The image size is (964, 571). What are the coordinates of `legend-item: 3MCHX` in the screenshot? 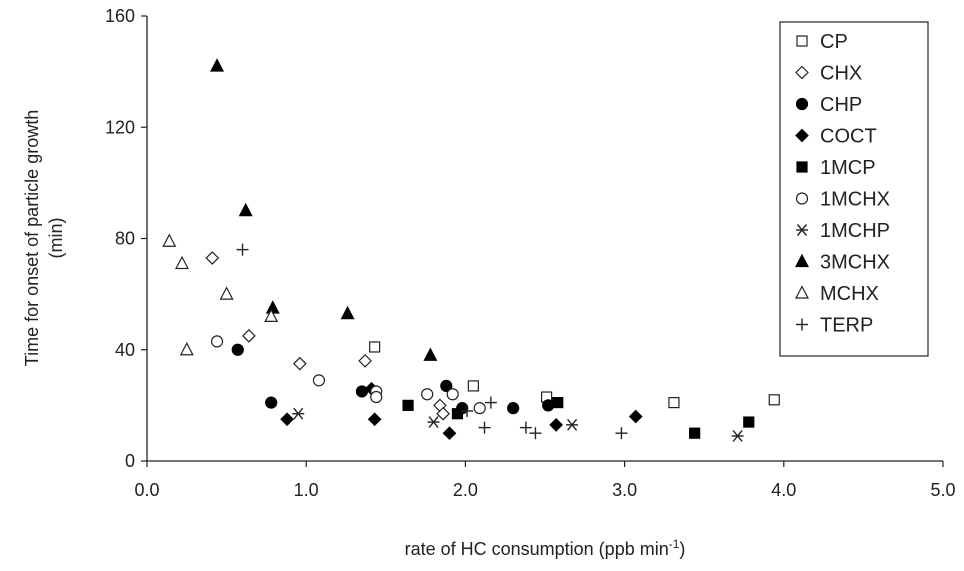 It's located at (842, 263).